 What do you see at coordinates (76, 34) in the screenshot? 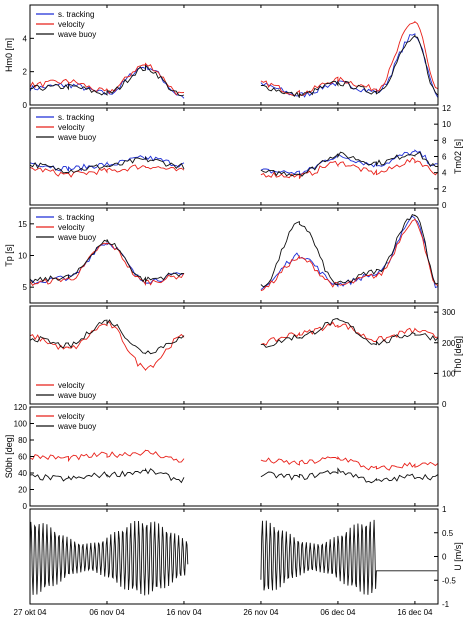
I see `legend-label-hm0-2: wave buoy` at bounding box center [76, 34].